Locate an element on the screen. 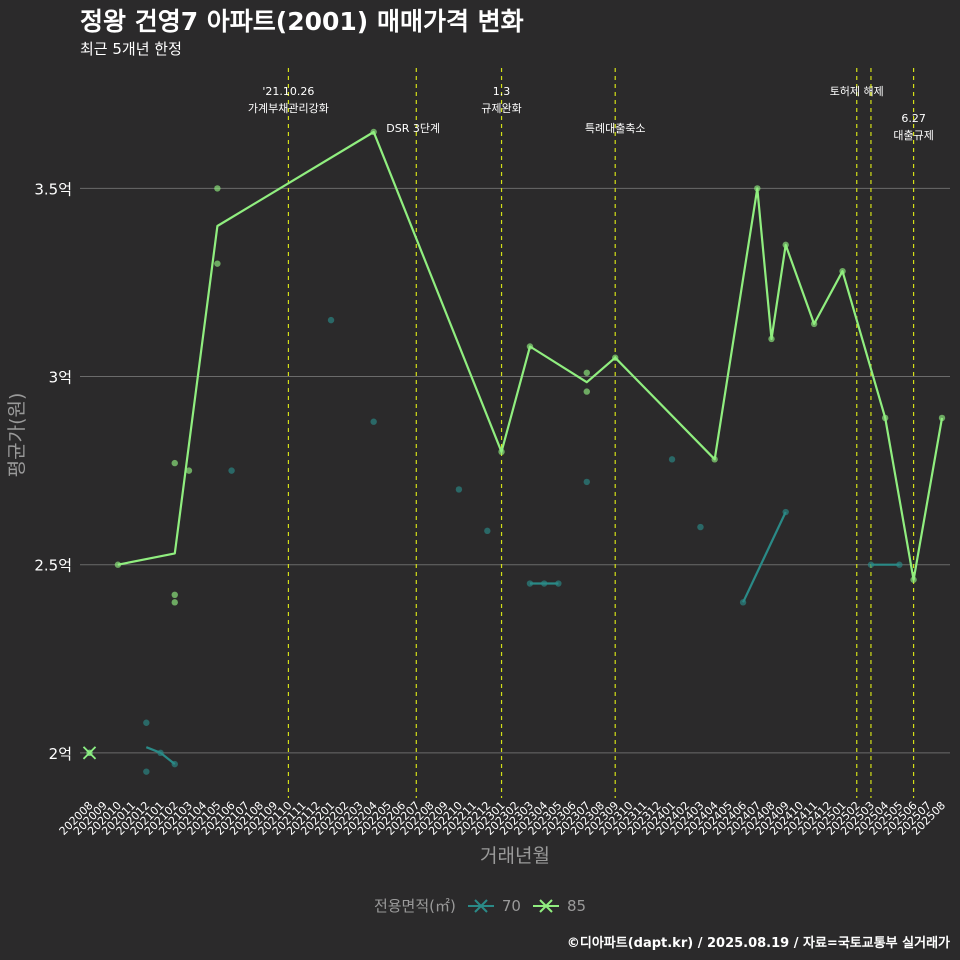 This screenshot has height=960, width=960. y-tick-label: 3.5억 is located at coordinates (53, 189).